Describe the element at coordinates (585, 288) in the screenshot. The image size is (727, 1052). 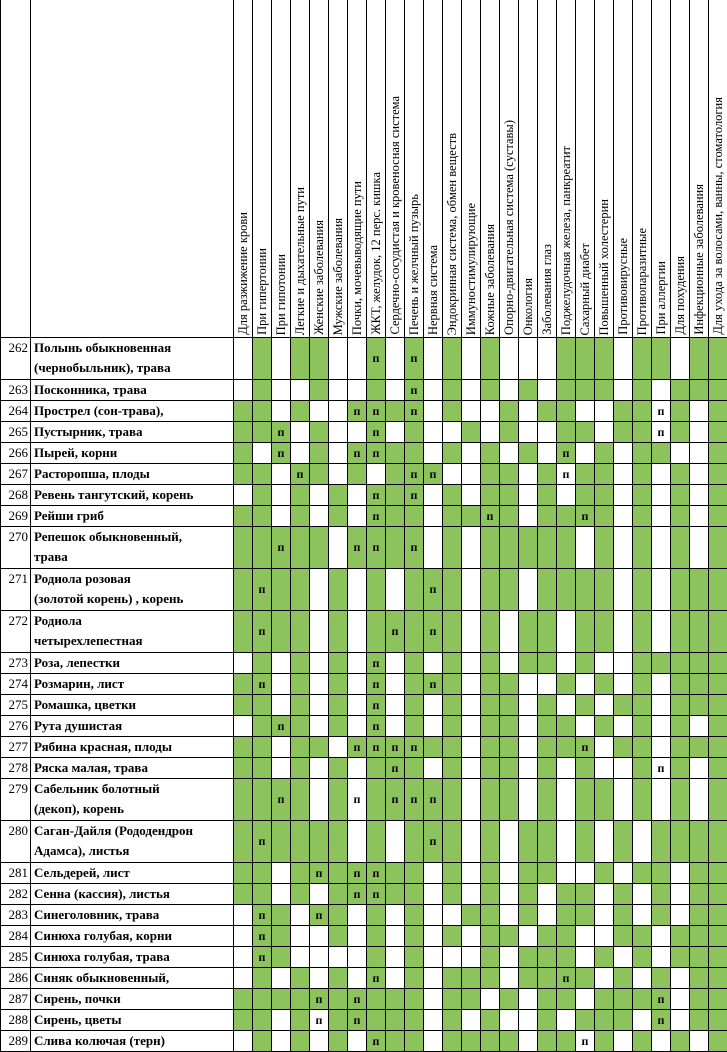
I see `column-label: Сахарный диабет` at that location.